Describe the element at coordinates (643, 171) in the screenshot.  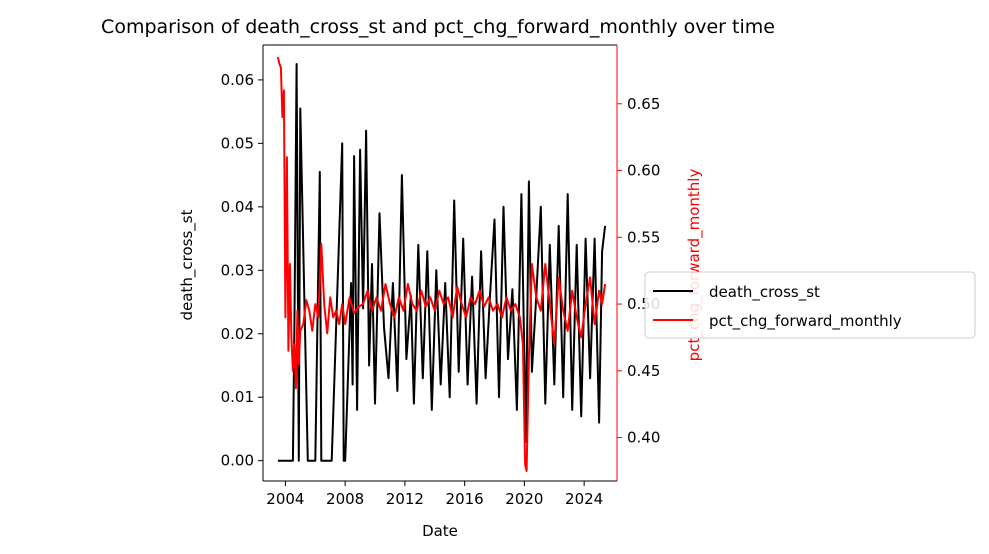
I see `right-y-tick-label: 0.60` at that location.